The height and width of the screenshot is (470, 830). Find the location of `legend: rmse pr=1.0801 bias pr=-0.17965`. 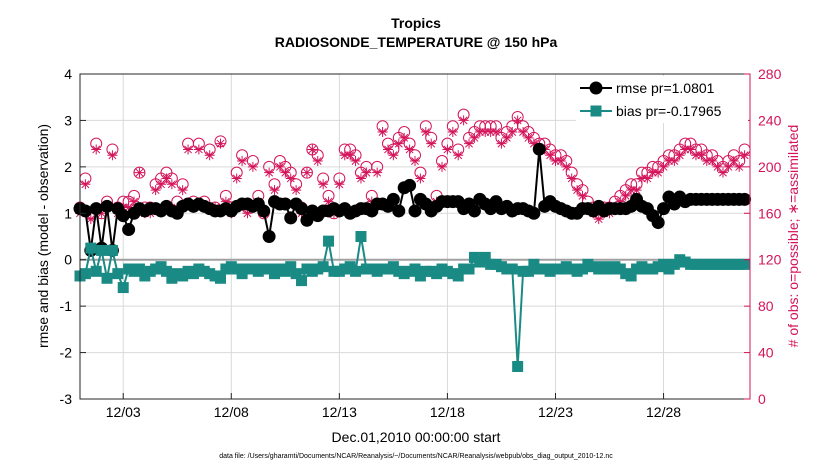

legend: rmse pr=1.0801 bias pr=-0.17965 is located at coordinates (662, 99).